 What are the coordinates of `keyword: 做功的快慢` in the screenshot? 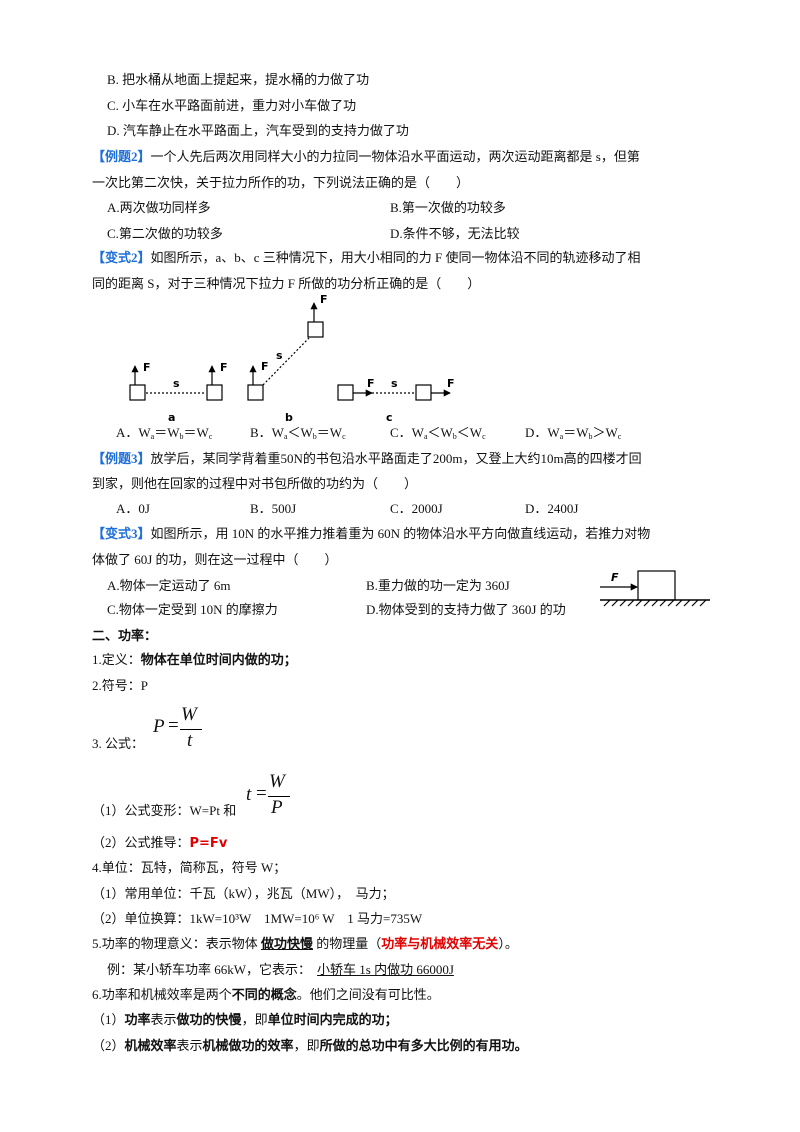 It's located at (209, 1019).